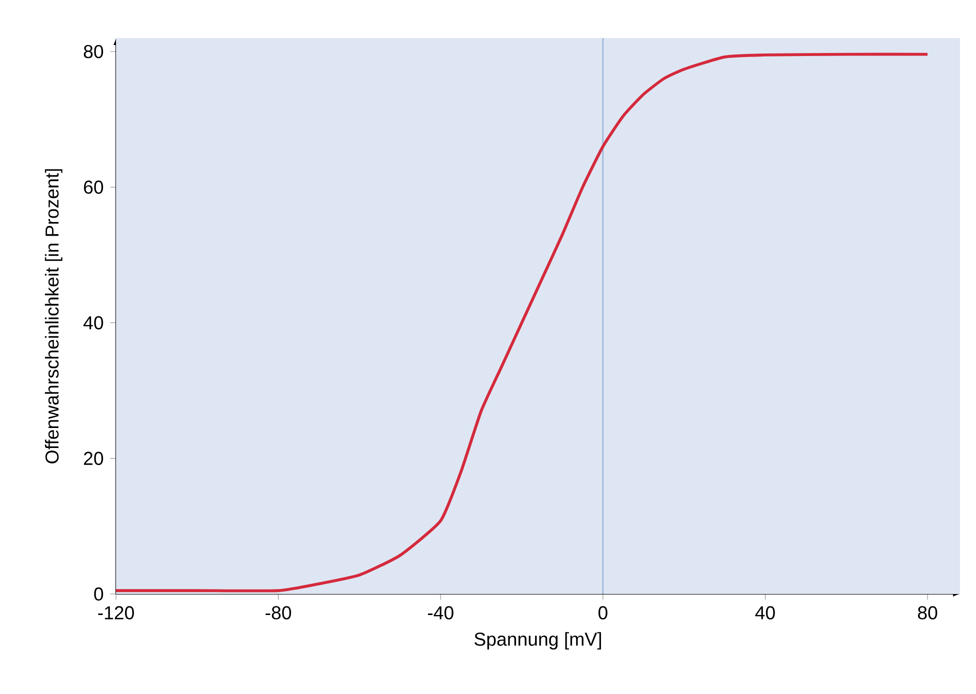 The width and height of the screenshot is (976, 694). Describe the element at coordinates (928, 613) in the screenshot. I see `x-tick-label: 80` at that location.